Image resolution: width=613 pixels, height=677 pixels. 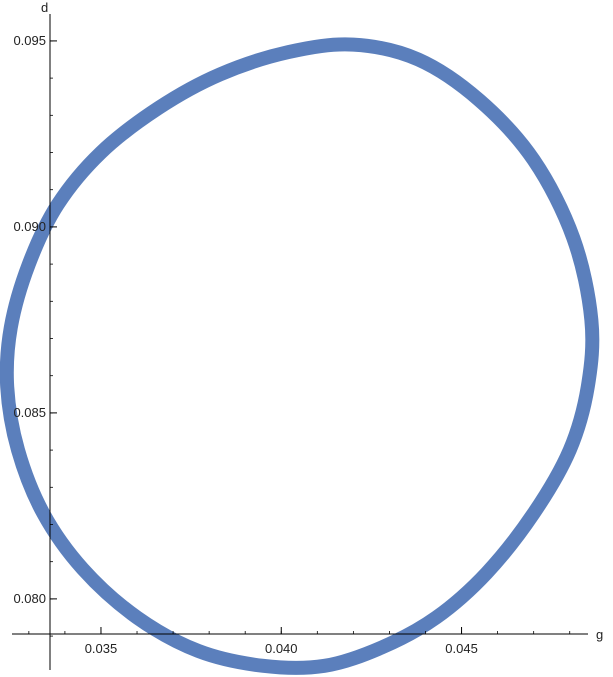 I want to click on x-tick-label: 0.040, so click(x=281, y=648).